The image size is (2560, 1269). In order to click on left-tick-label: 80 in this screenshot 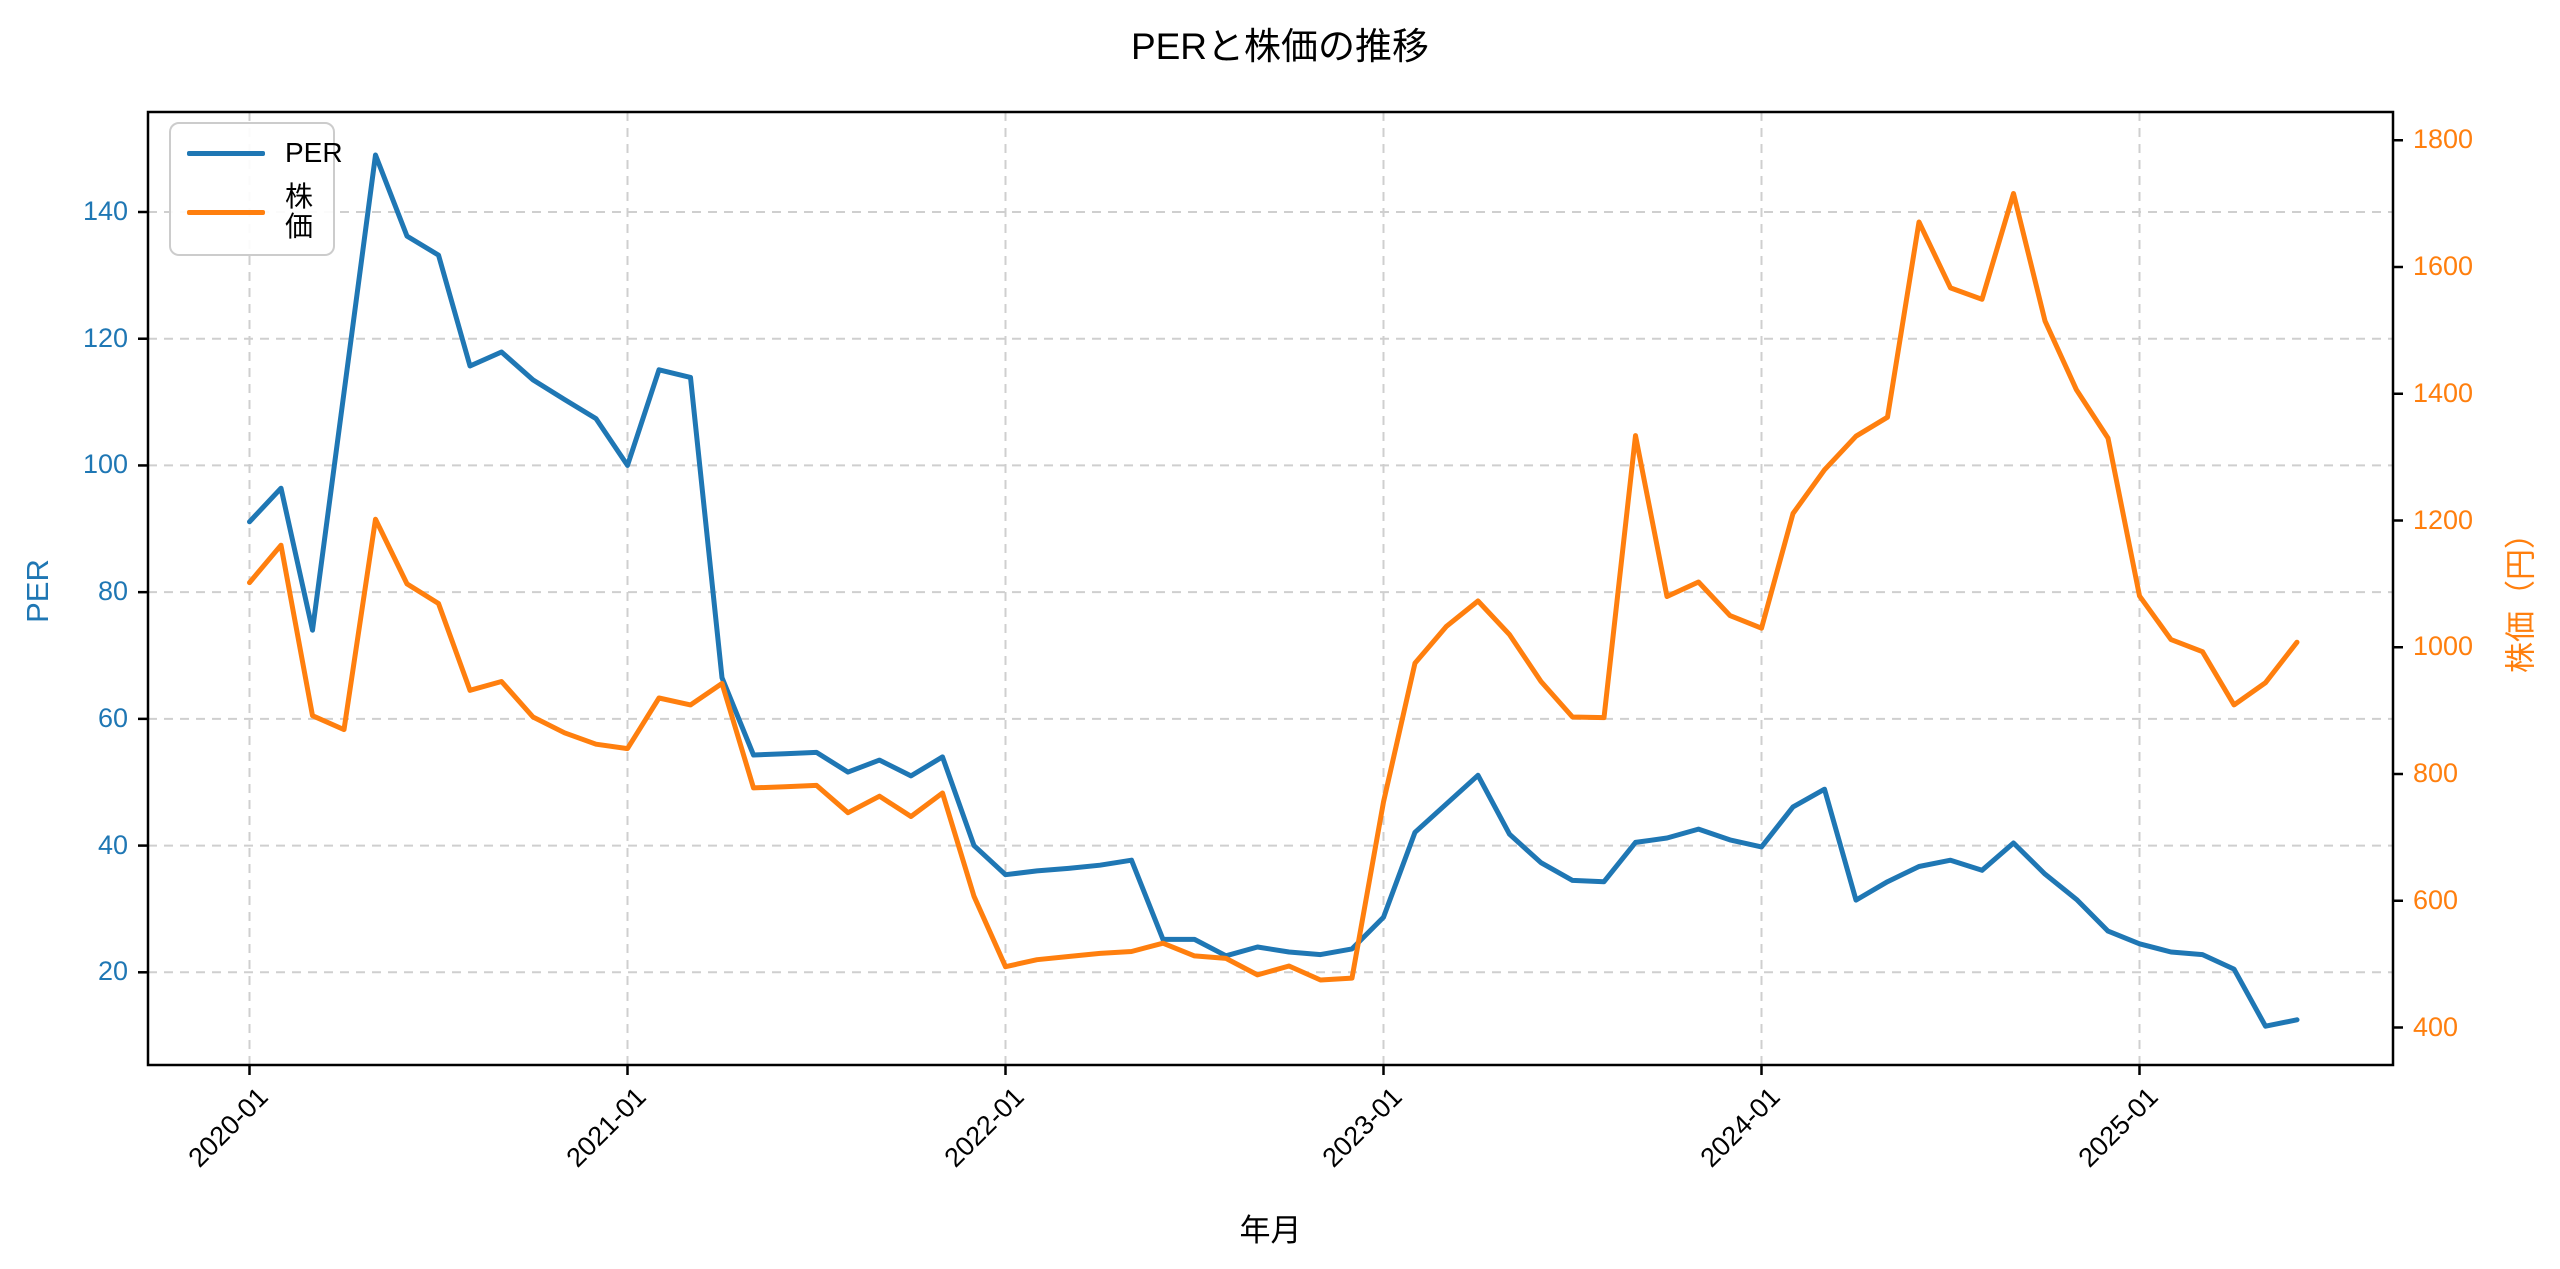, I will do `click(112, 591)`.